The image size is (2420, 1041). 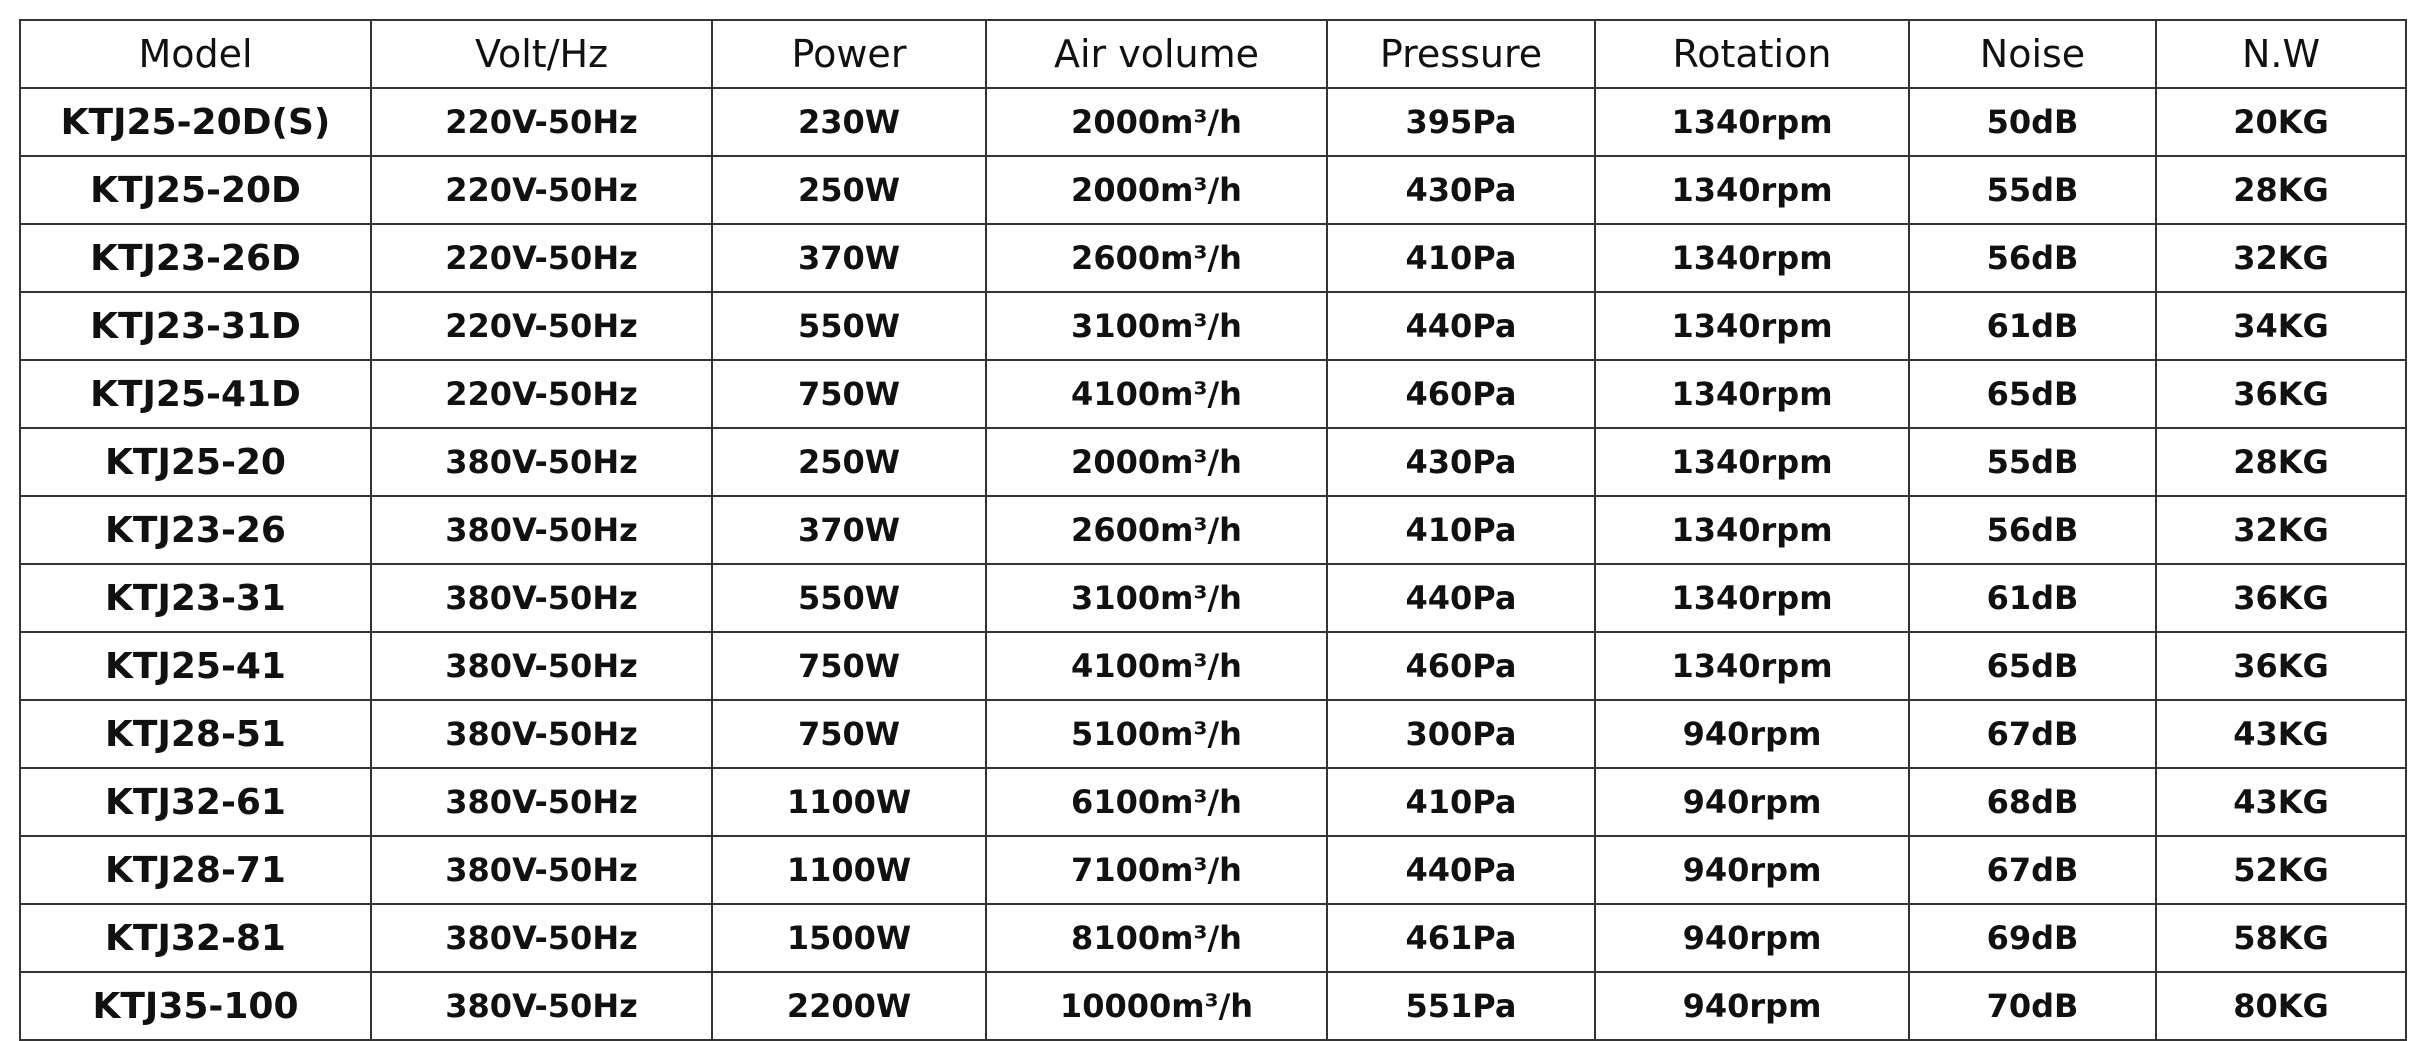 What do you see at coordinates (195, 938) in the screenshot?
I see `model-cell: KTJ32-81` at bounding box center [195, 938].